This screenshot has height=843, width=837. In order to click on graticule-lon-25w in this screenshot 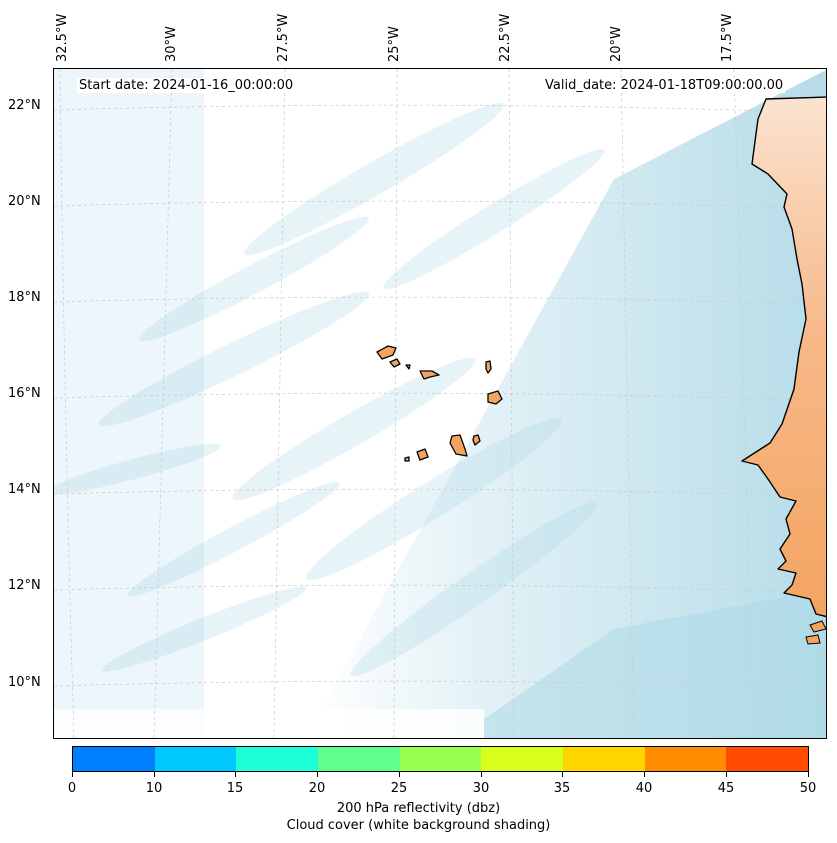, I will do `click(395, 403)`.